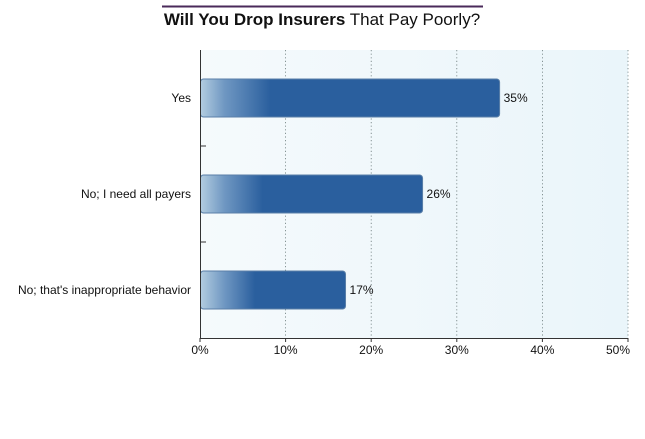 Image resolution: width=645 pixels, height=439 pixels. Describe the element at coordinates (255, 19) in the screenshot. I see `chart-title-bold: Will You Drop Insurers` at that location.